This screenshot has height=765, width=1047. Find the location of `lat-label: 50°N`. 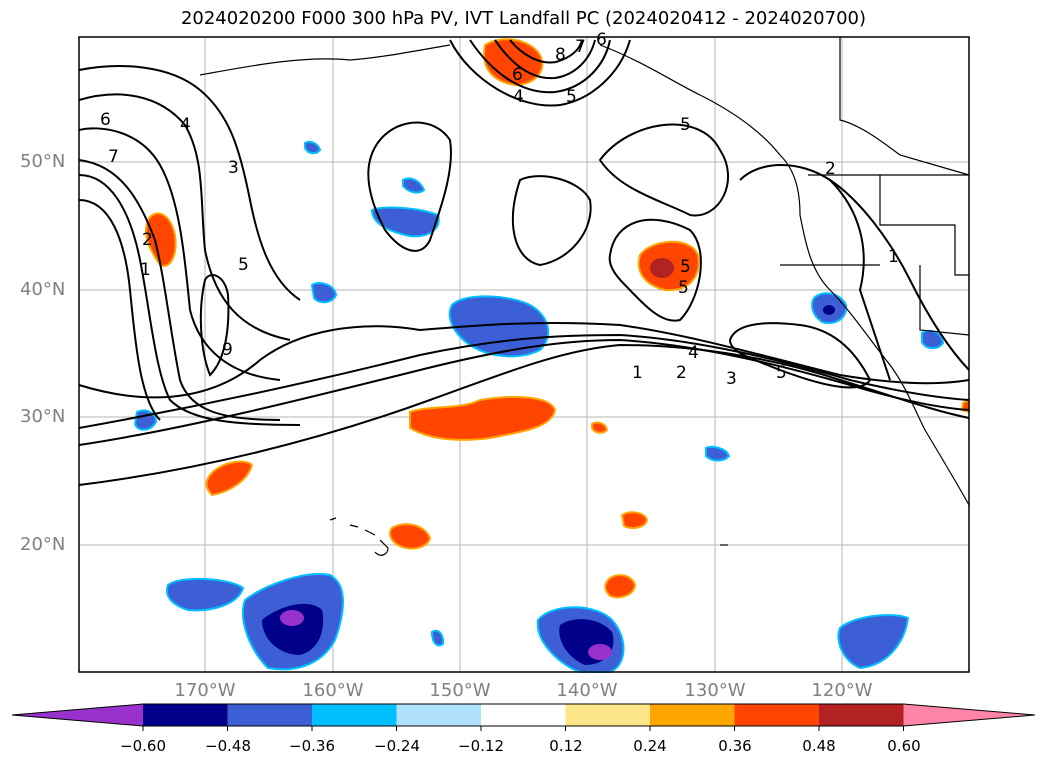

lat-label: 50°N is located at coordinates (43, 161).